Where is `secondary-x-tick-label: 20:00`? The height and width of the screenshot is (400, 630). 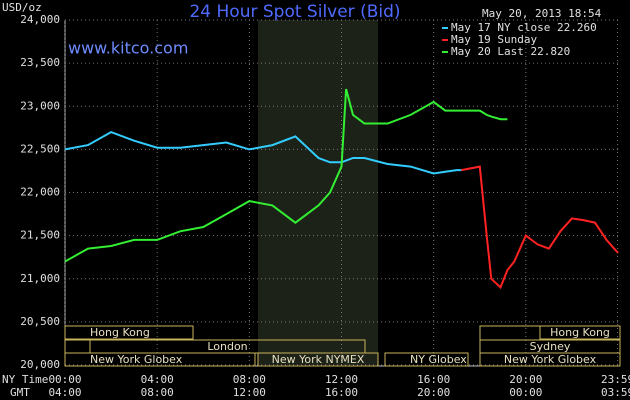
secondary-x-tick-label: 20:00 is located at coordinates (433, 392).